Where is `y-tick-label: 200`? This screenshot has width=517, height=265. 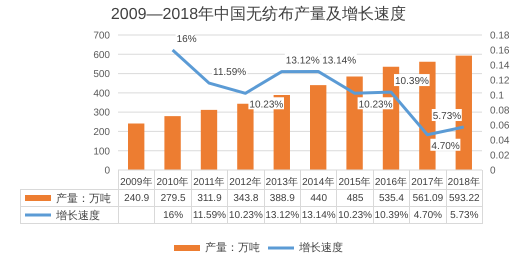
y-tick-label: 200 is located at coordinates (101, 132).